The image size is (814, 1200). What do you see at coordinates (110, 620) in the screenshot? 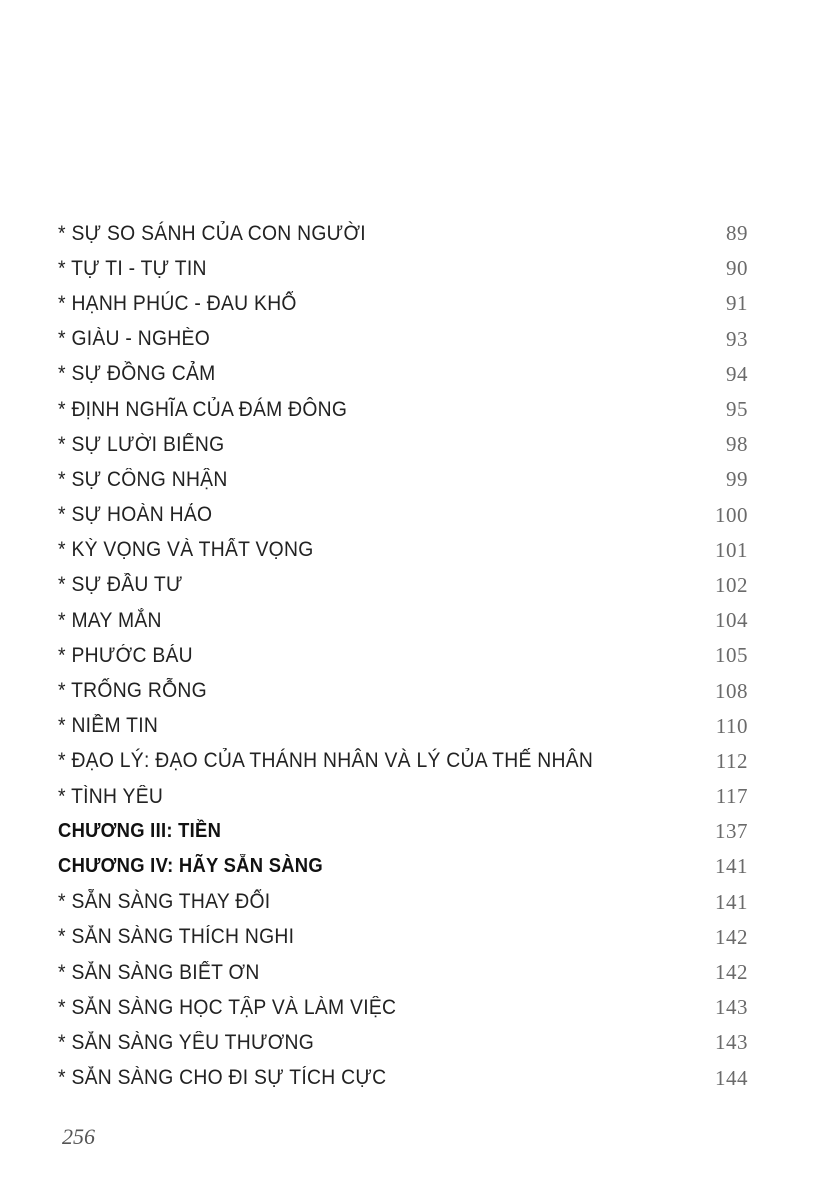
I see `toc-entry-title: * MAY MẮN` at bounding box center [110, 620].